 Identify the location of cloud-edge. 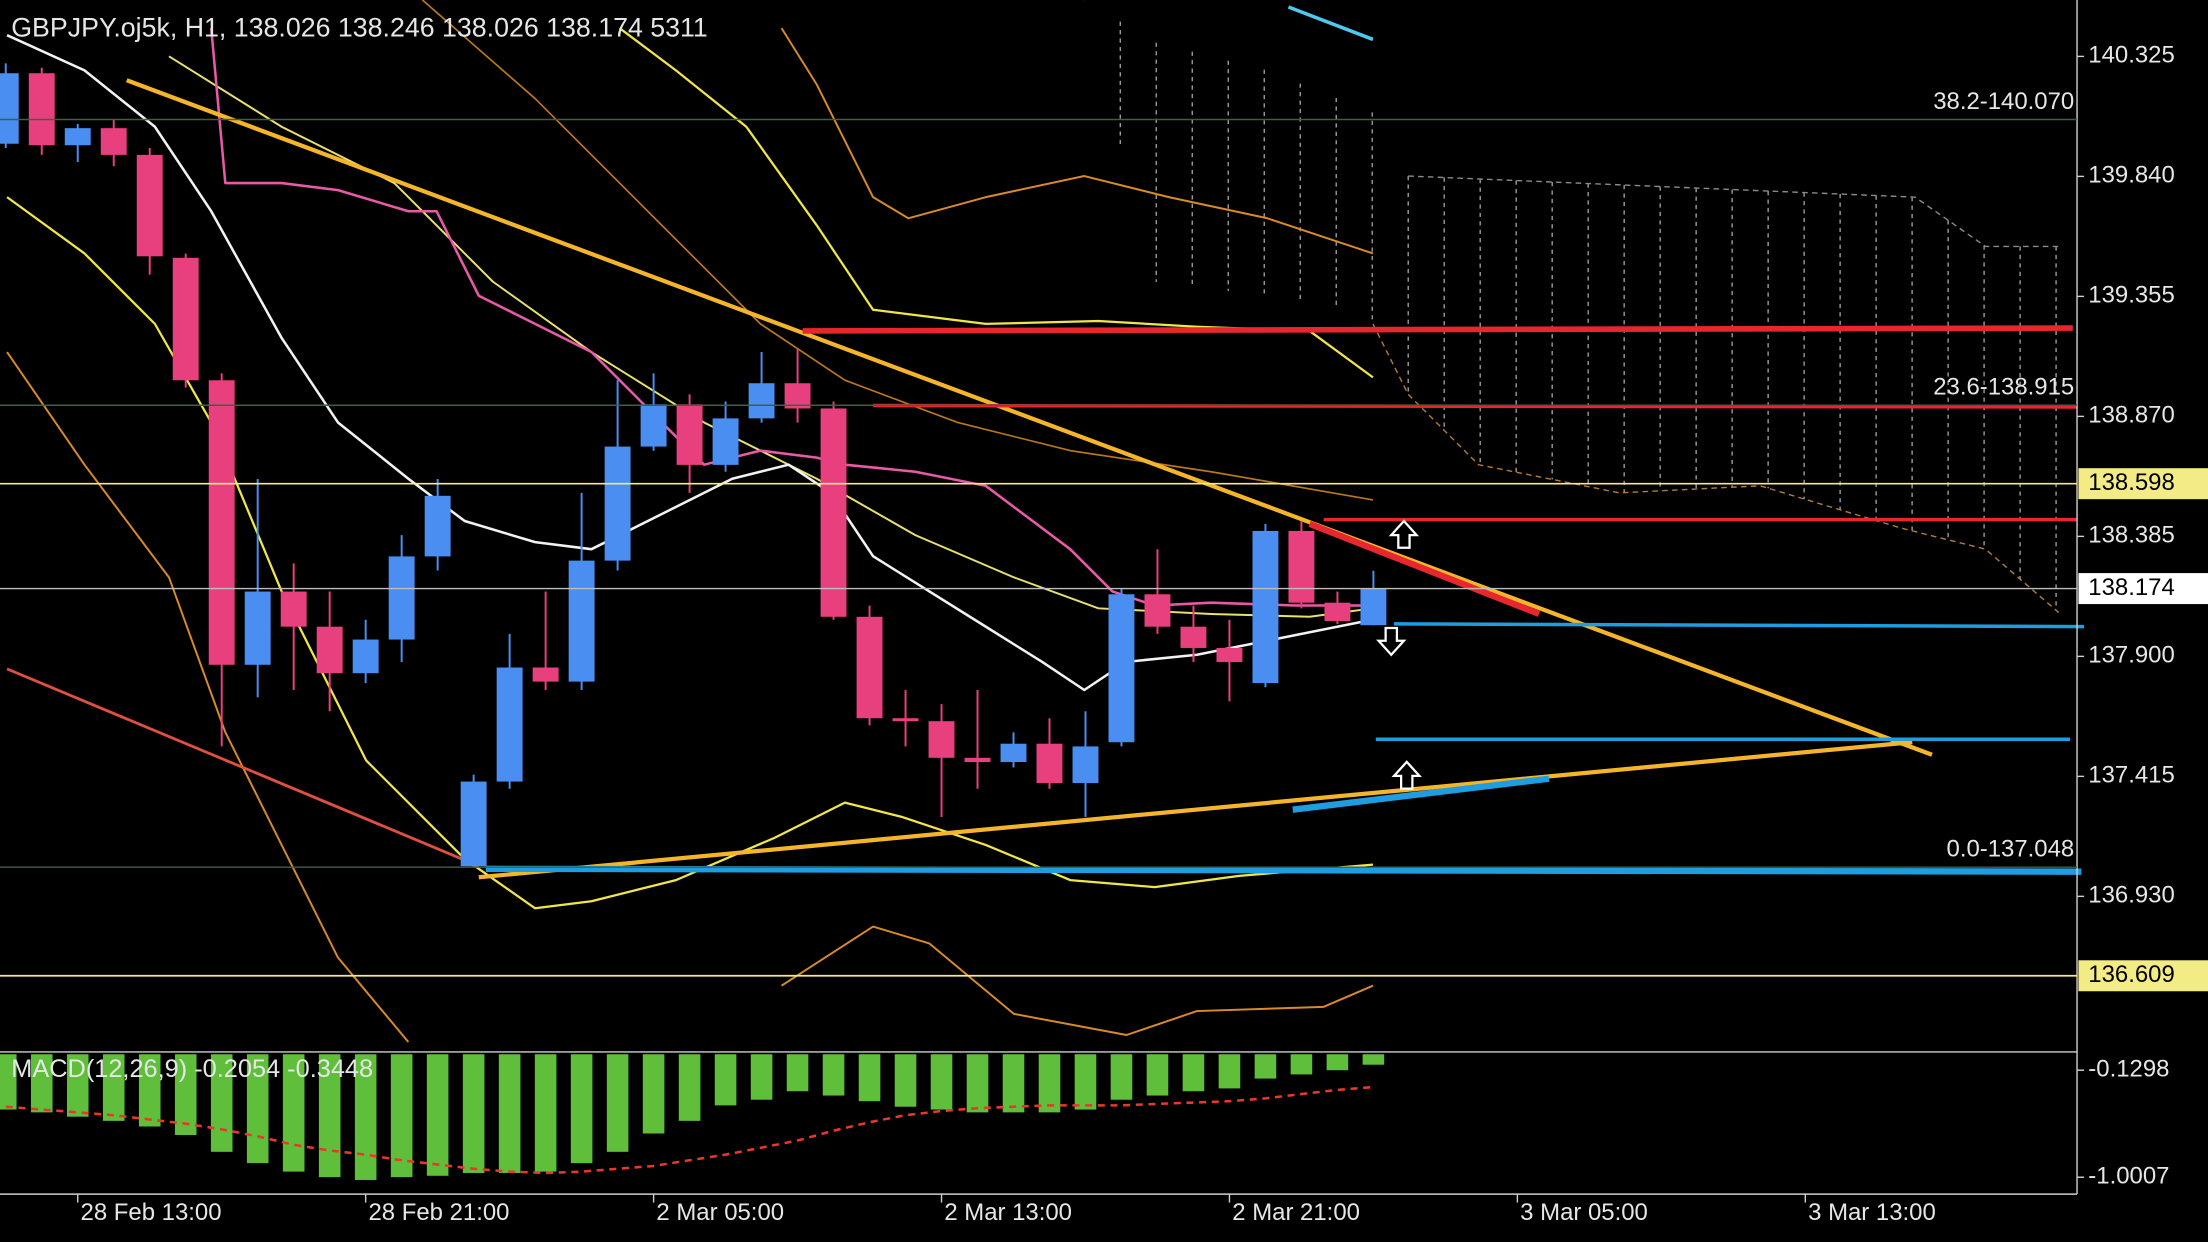
(1716, 468).